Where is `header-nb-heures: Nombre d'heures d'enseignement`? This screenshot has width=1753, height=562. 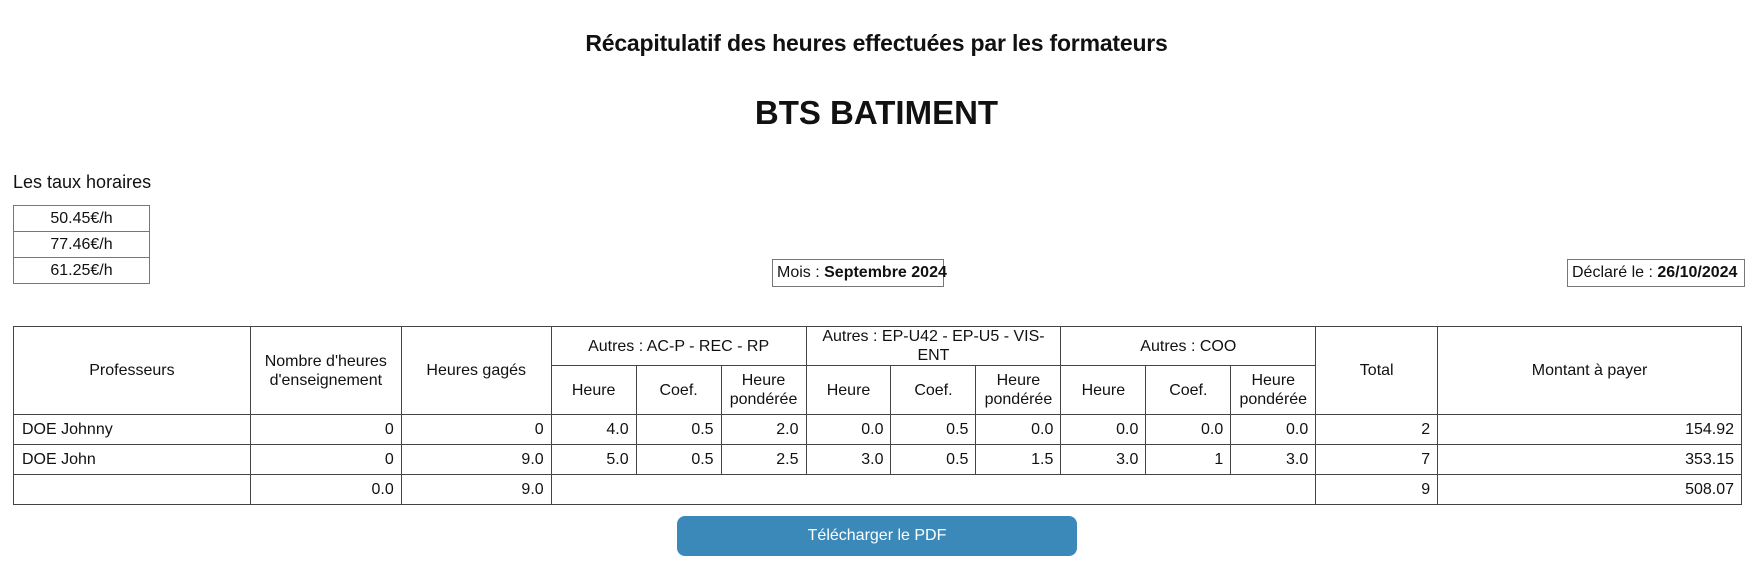
header-nb-heures: Nombre d'heures d'enseignement is located at coordinates (325, 370).